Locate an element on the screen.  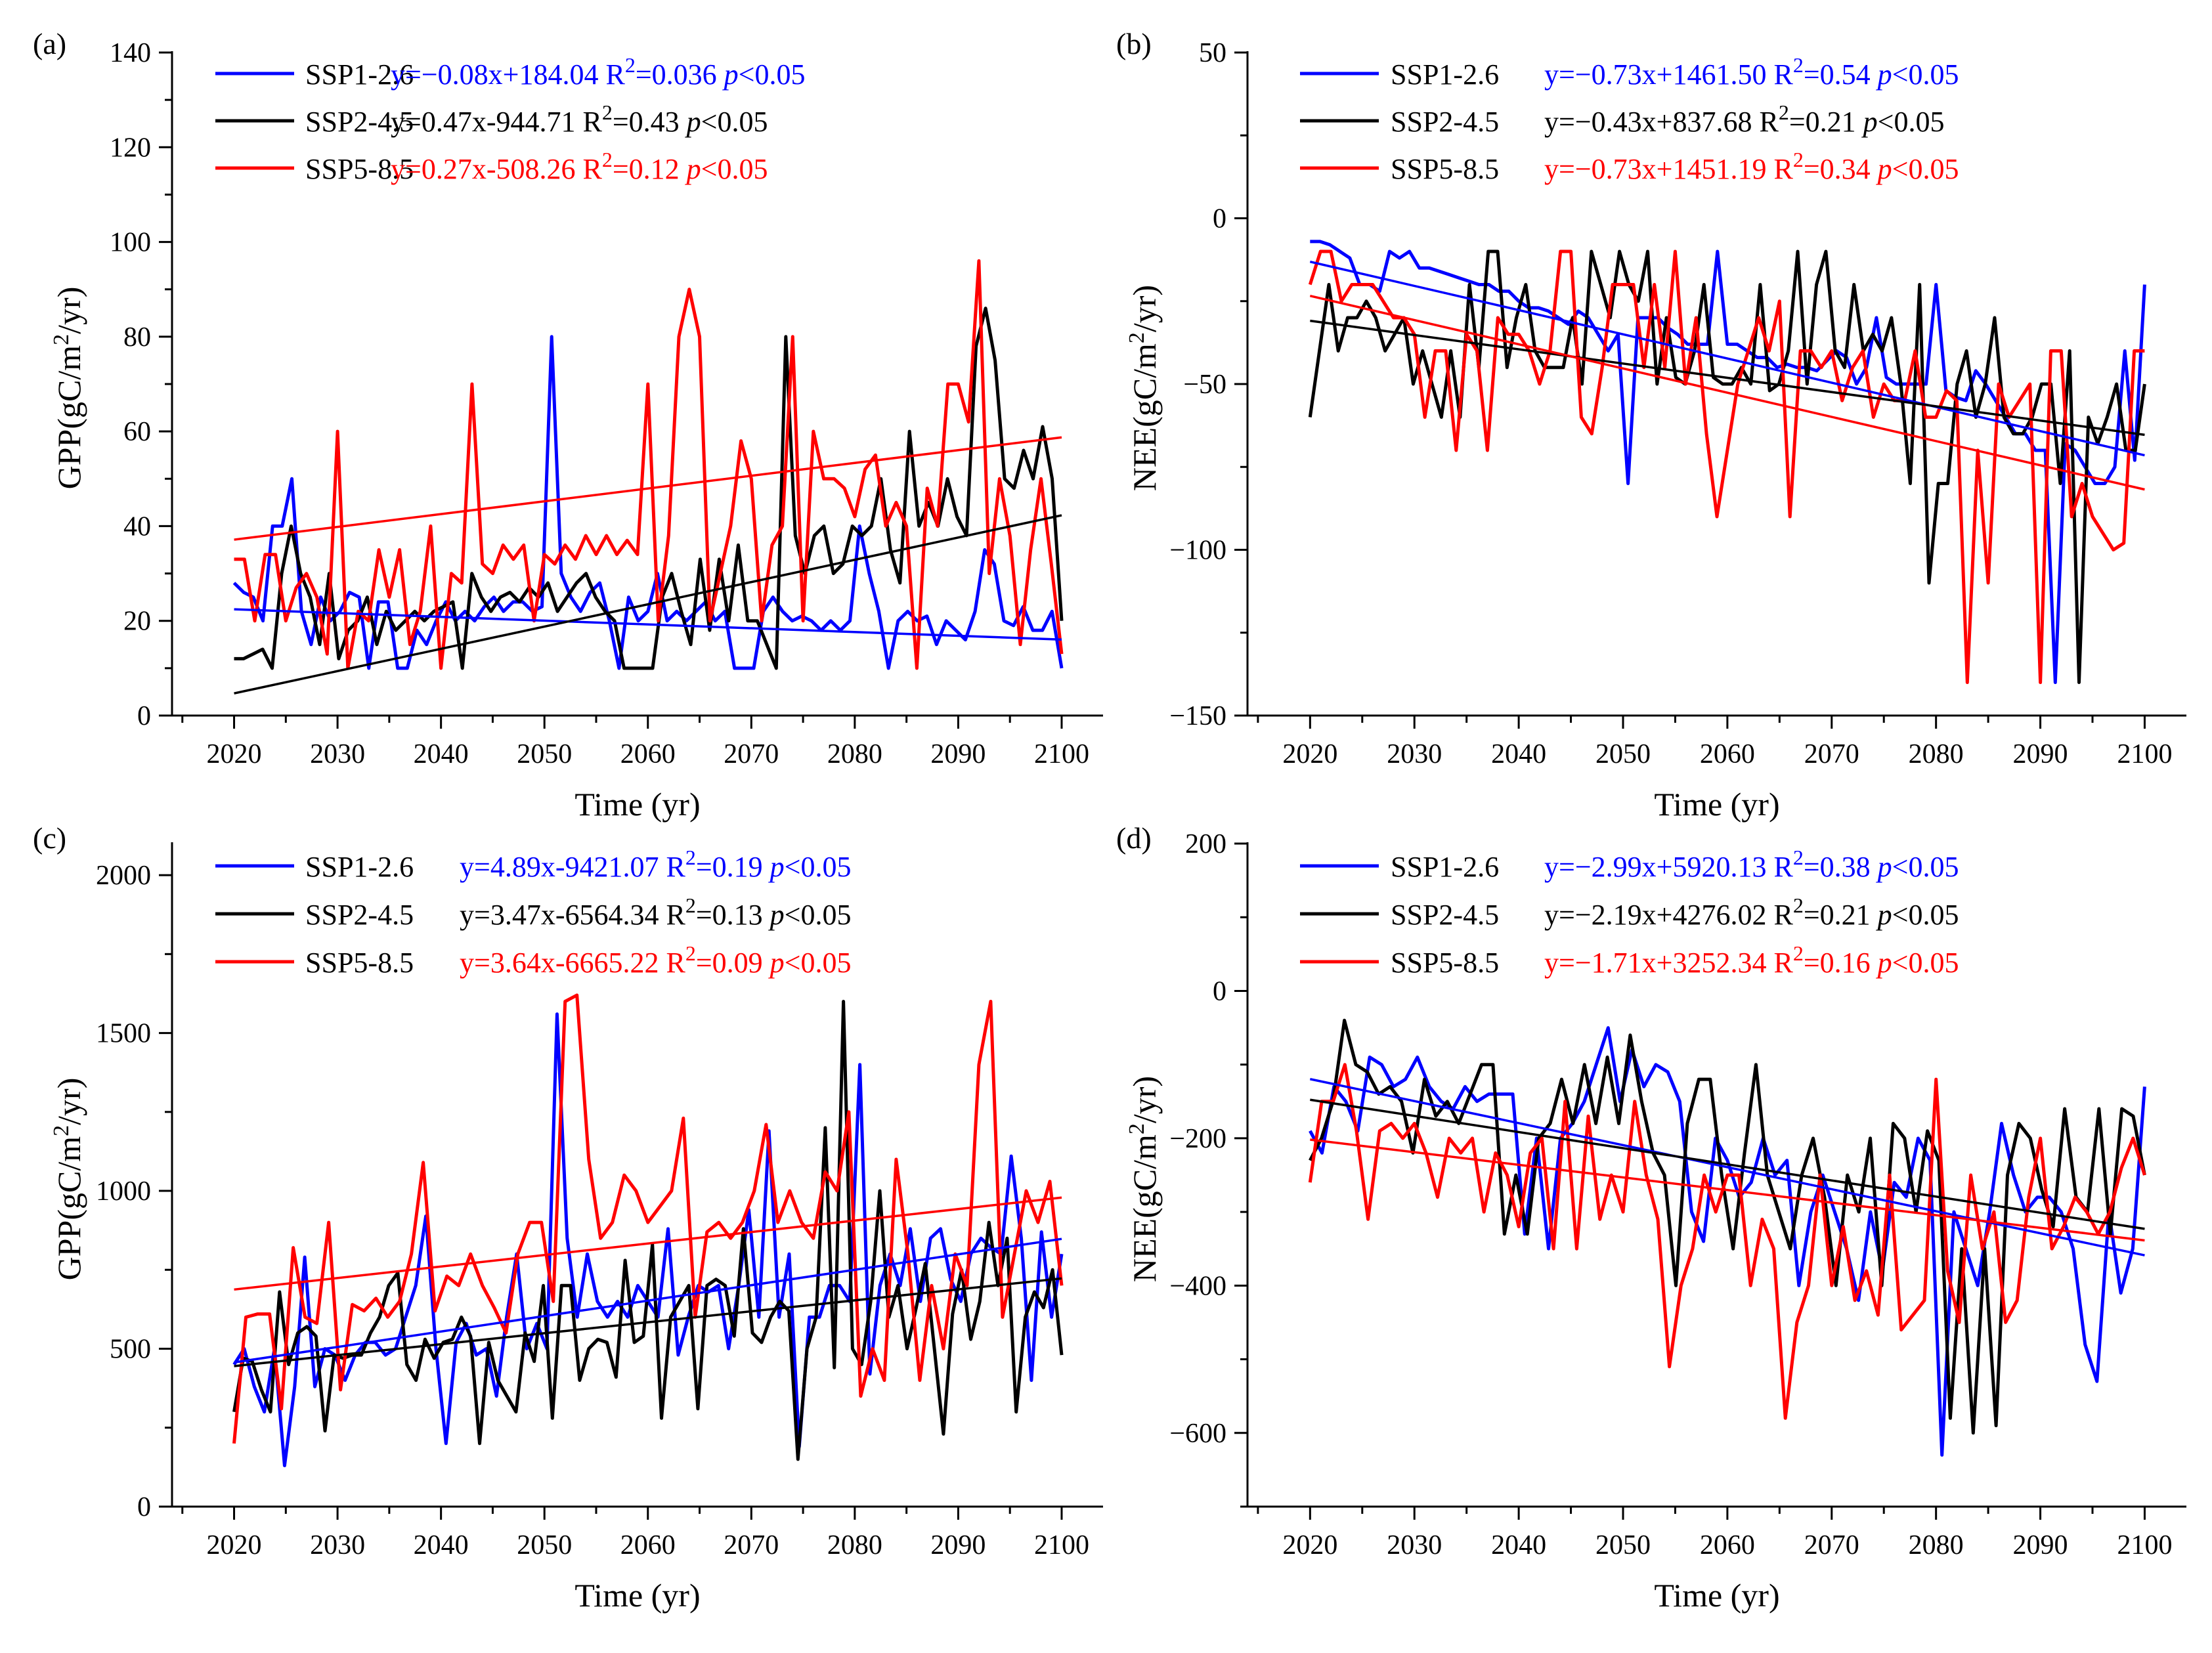
y-axis-label: GPP(gC/m2/yr) is located at coordinates (68, 1180).